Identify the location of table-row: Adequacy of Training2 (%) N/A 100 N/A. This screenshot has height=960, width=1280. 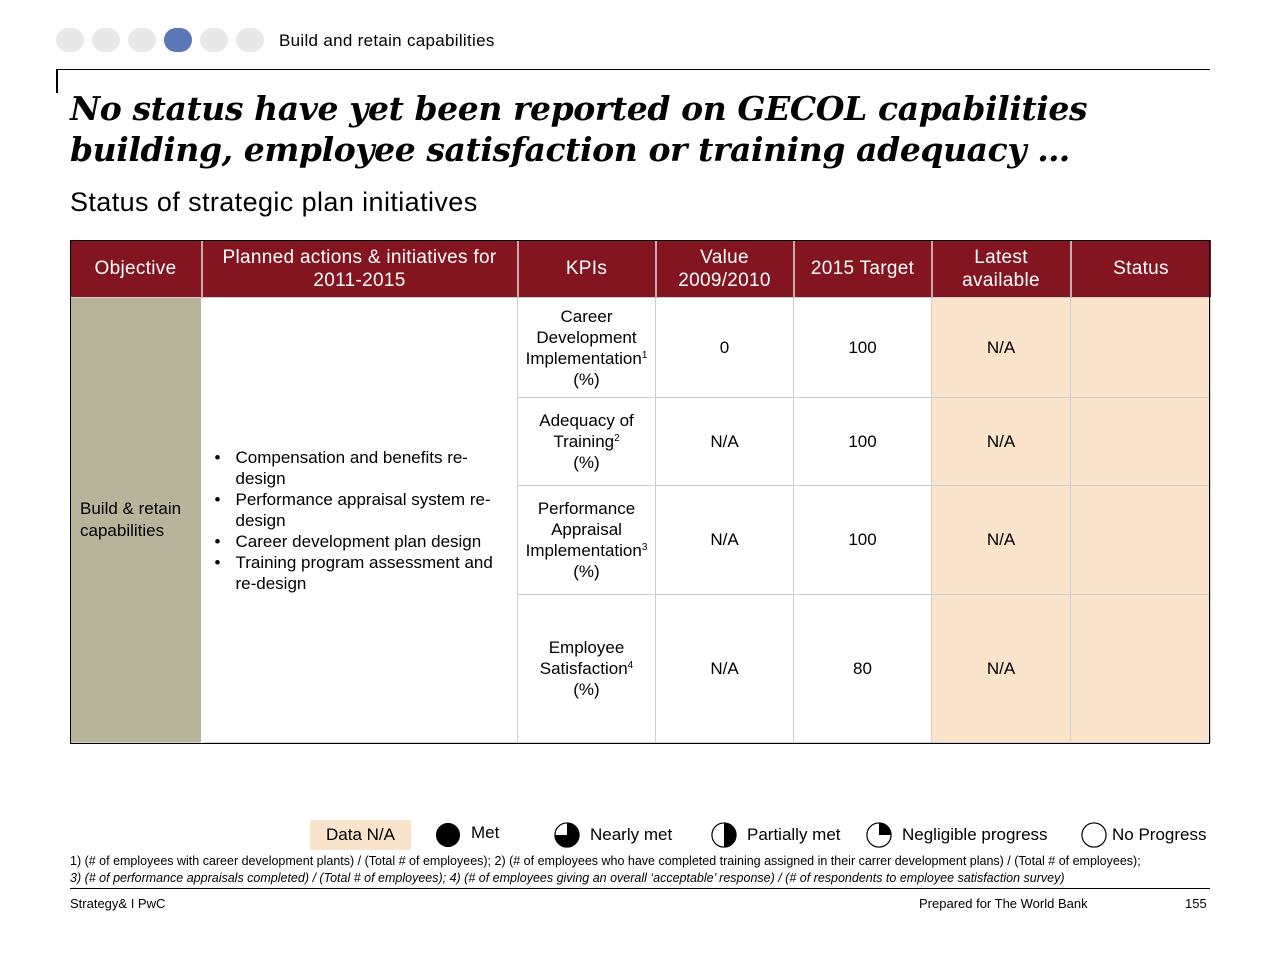
(641, 441).